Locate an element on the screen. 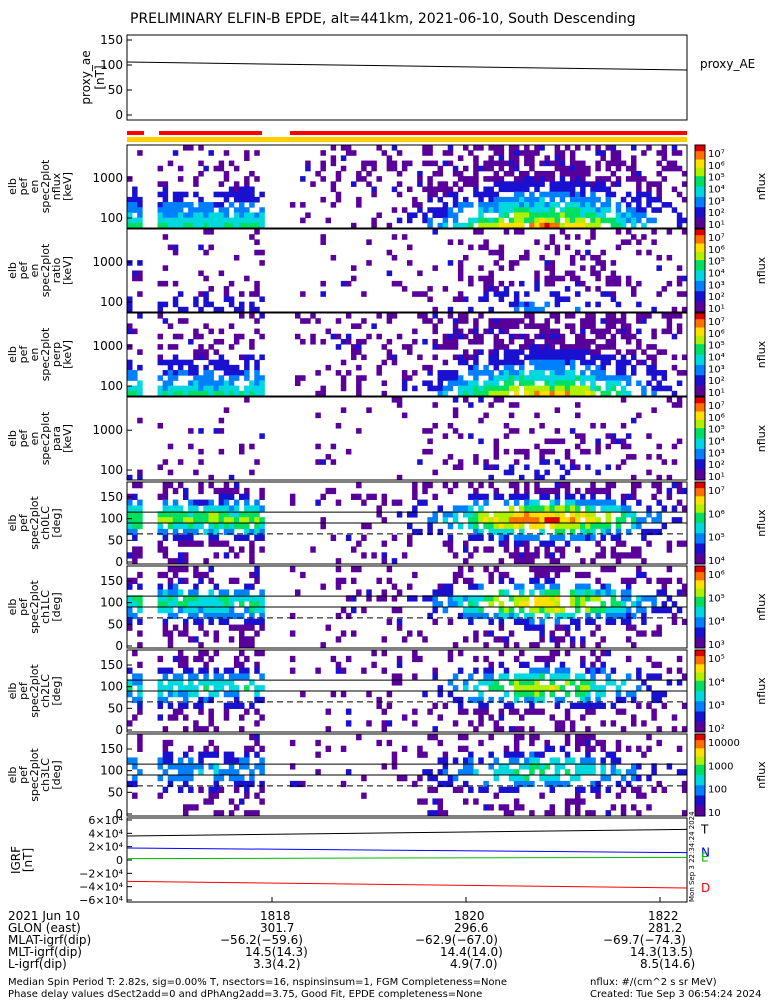  colorbar-tick-label: 10⁴ is located at coordinates (716, 358).